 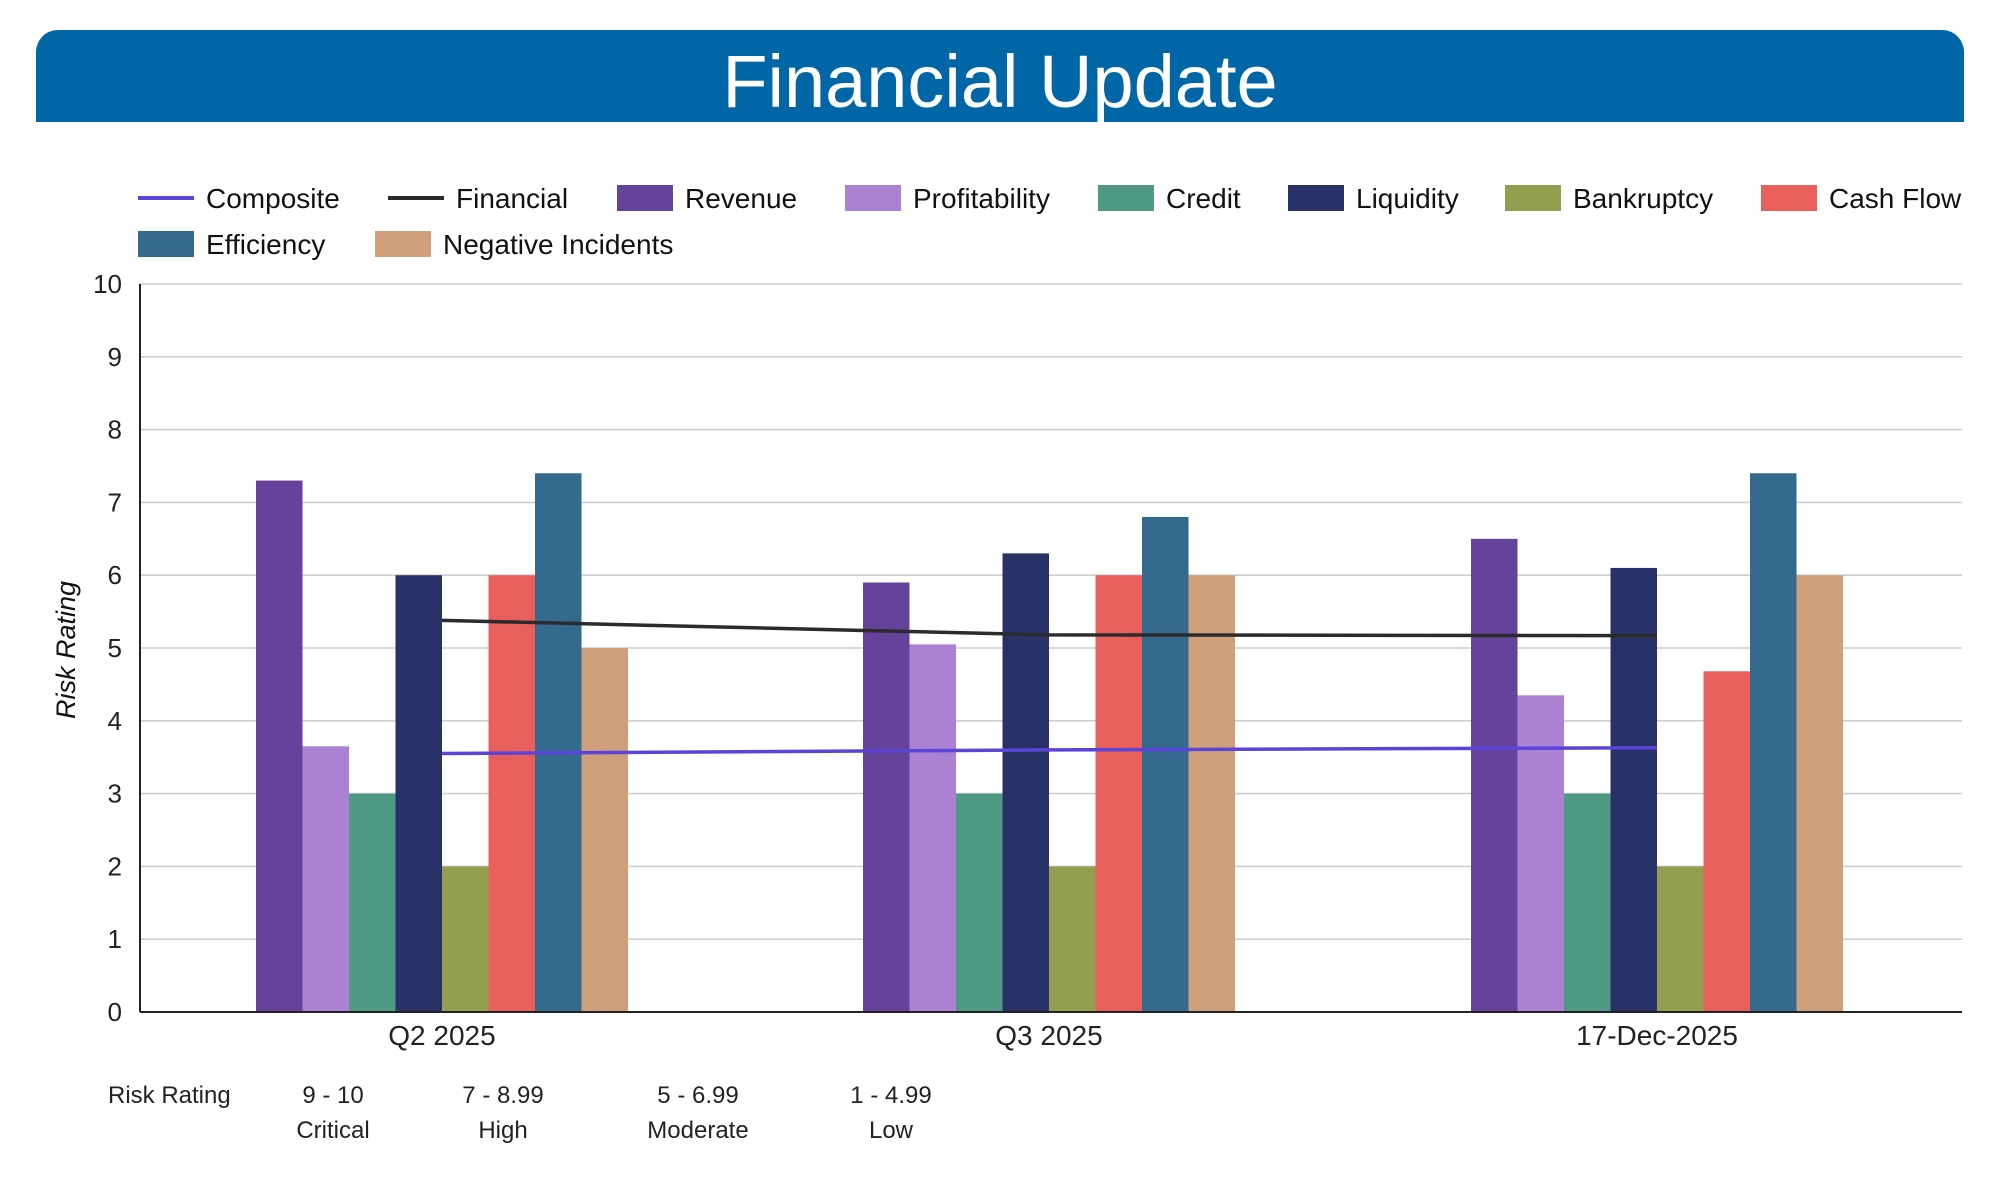 I want to click on legend-swatch-negative-incidents, so click(x=403, y=244).